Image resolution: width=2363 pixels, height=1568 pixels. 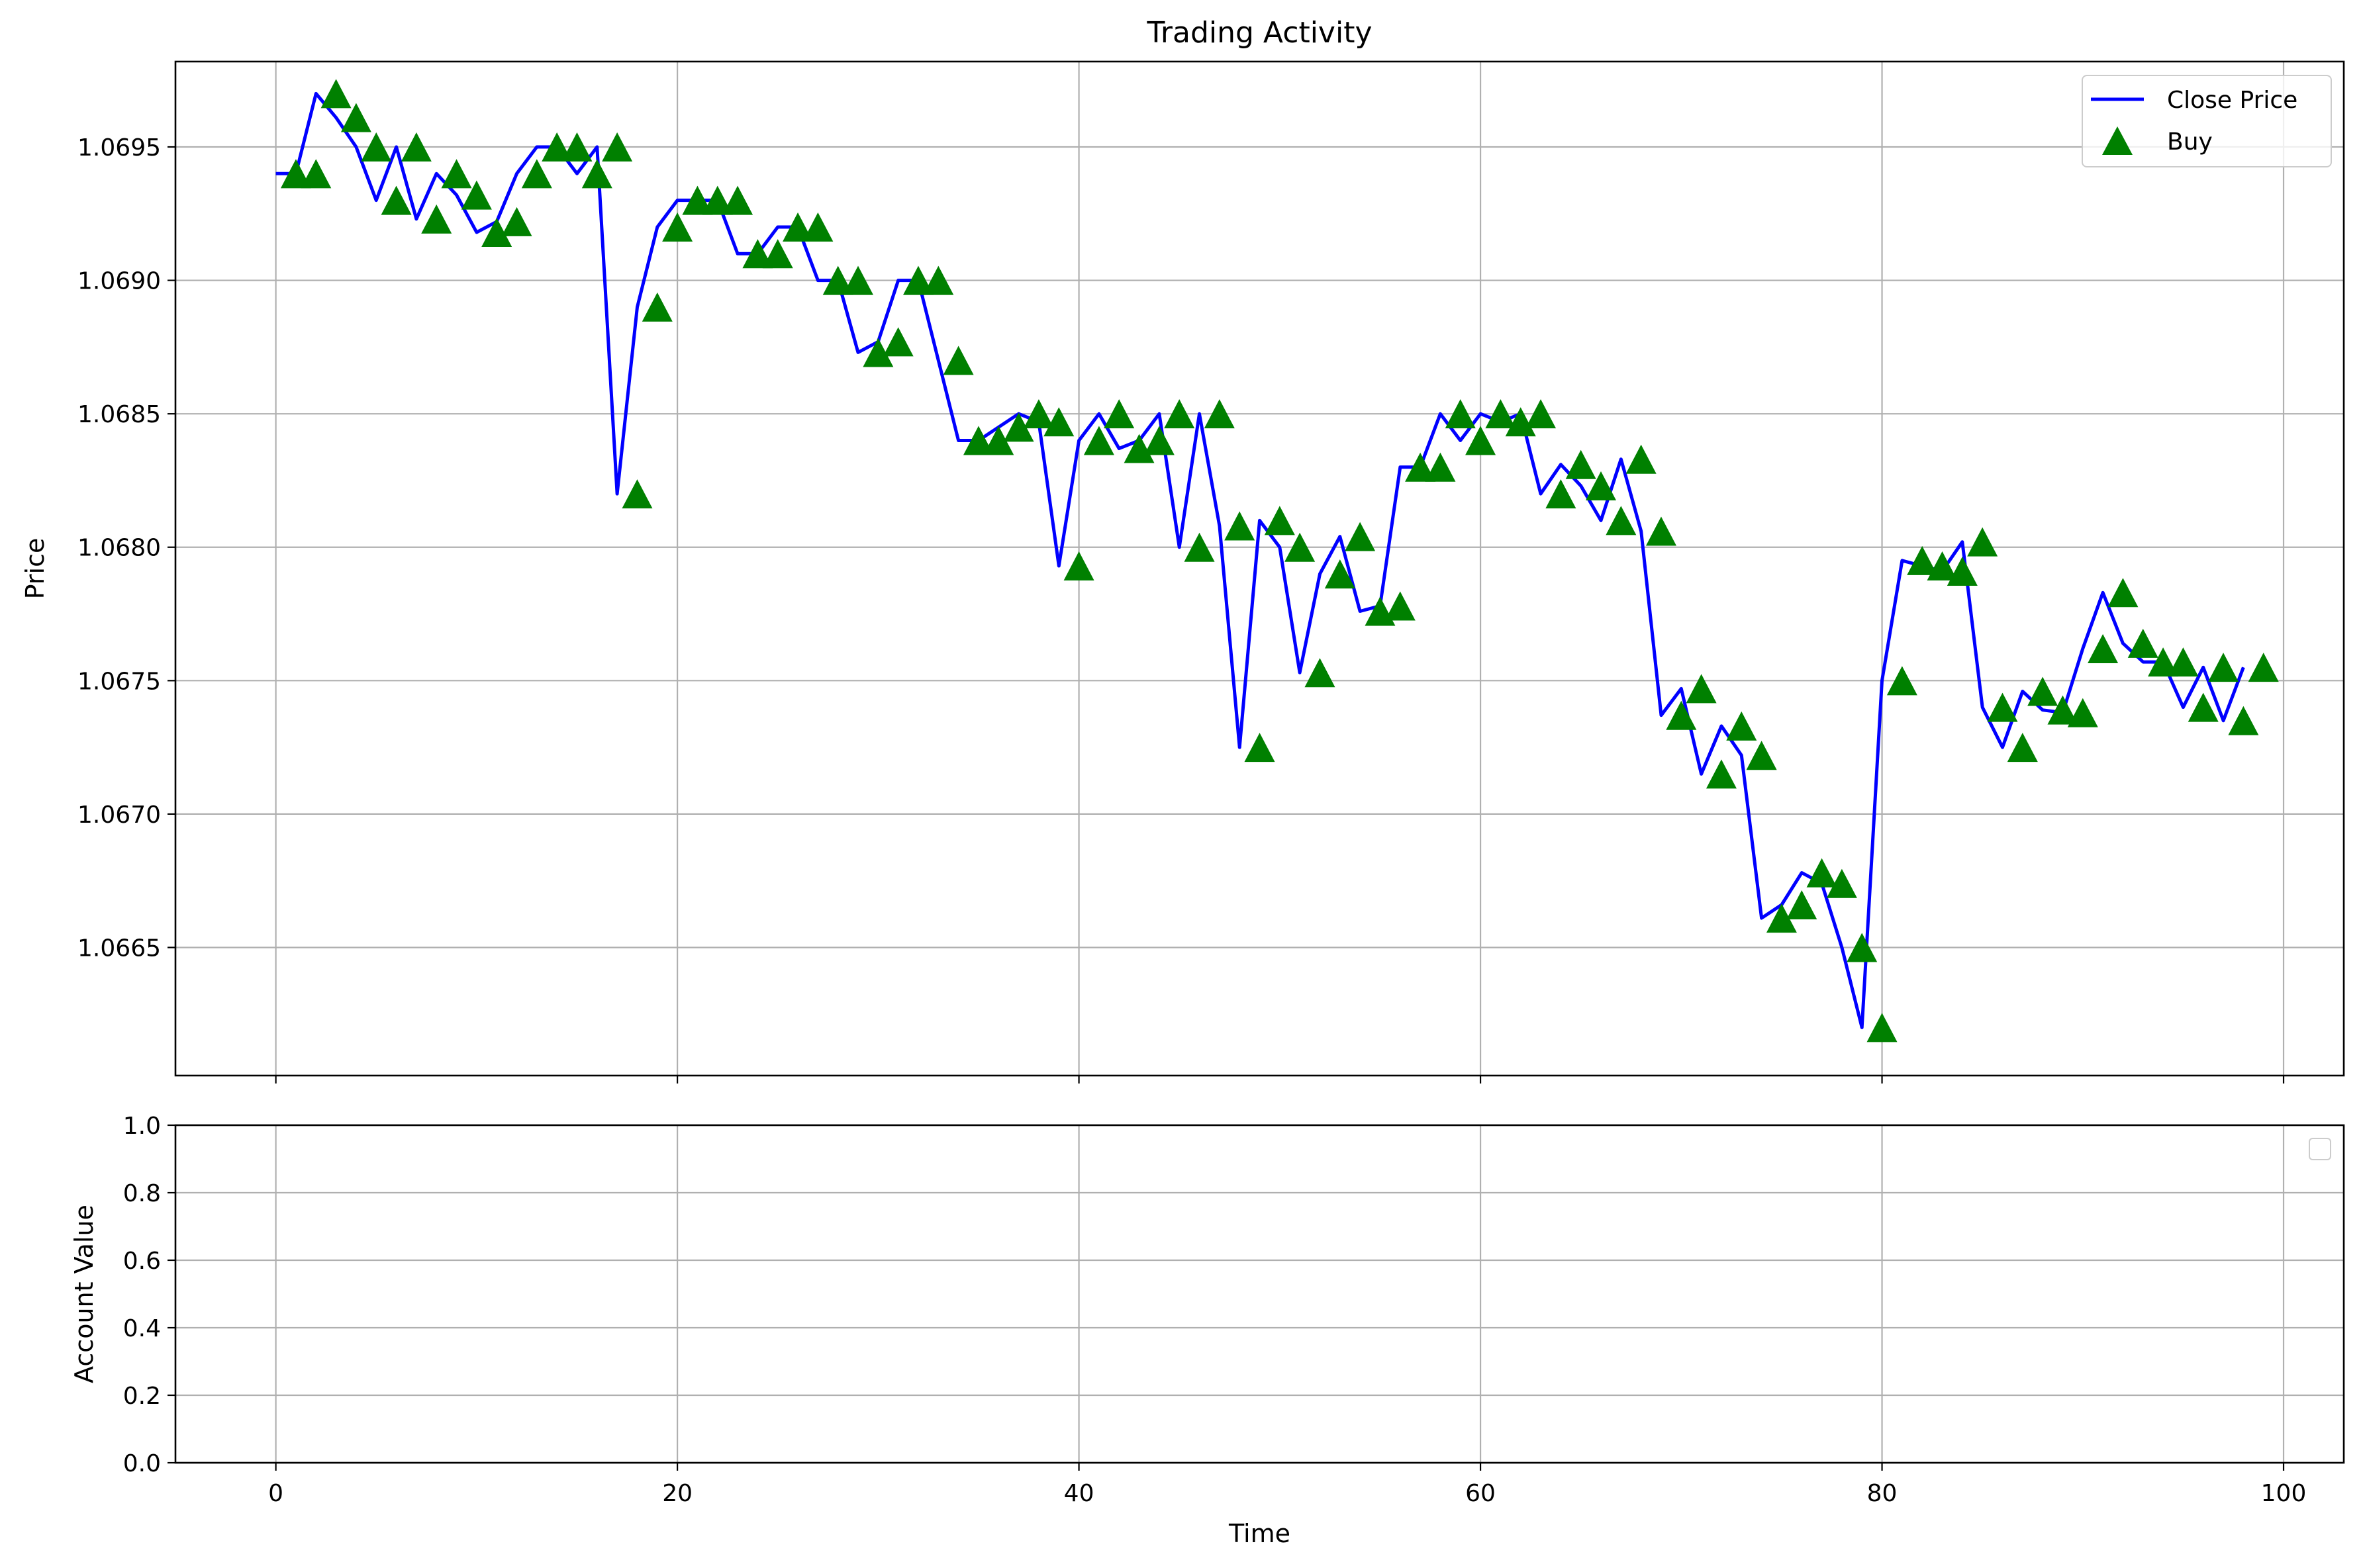 I want to click on price-legend: Close Price Buy, so click(x=2207, y=121).